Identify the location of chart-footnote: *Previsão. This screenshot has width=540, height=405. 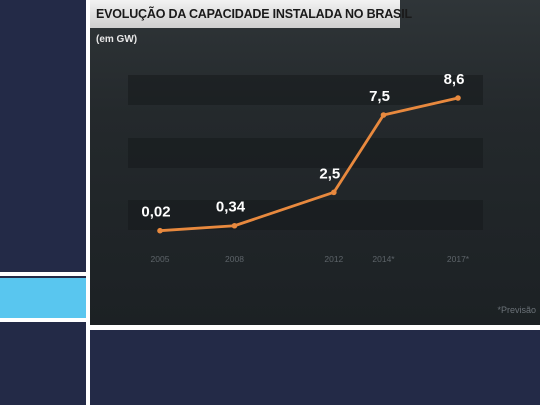
(516, 310).